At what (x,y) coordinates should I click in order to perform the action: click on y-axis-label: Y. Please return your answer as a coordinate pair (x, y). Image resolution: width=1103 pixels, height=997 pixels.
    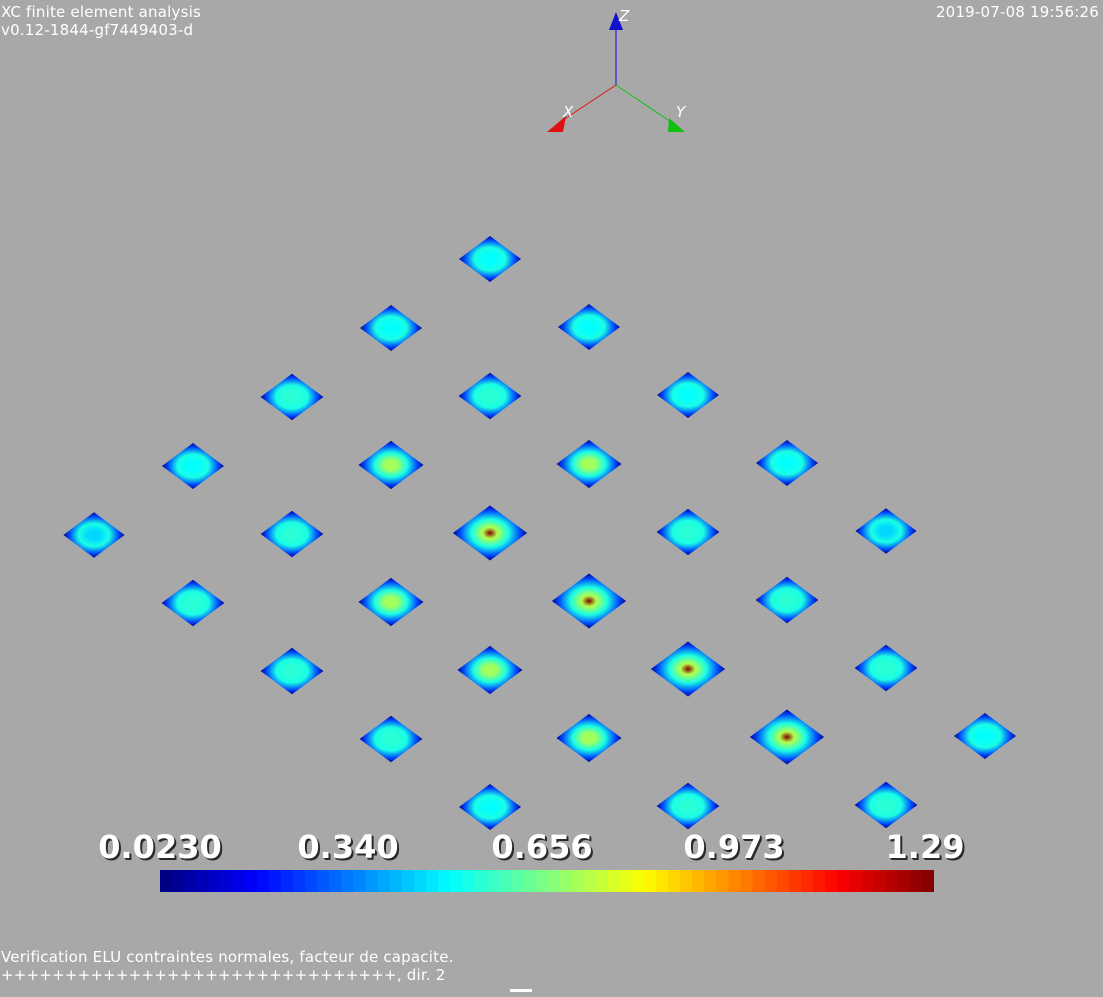
    Looking at the image, I should click on (681, 112).